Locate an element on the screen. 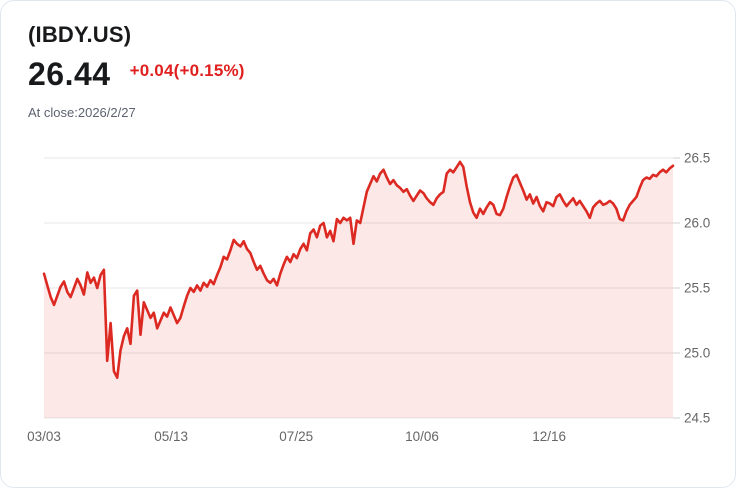  last-price: 26.44 is located at coordinates (69, 74).